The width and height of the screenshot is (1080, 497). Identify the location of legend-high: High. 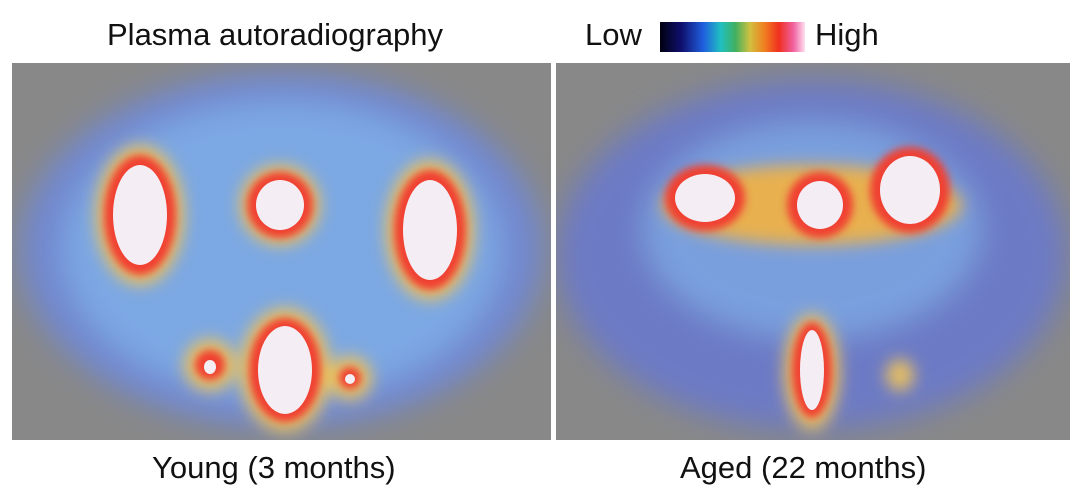
(847, 34).